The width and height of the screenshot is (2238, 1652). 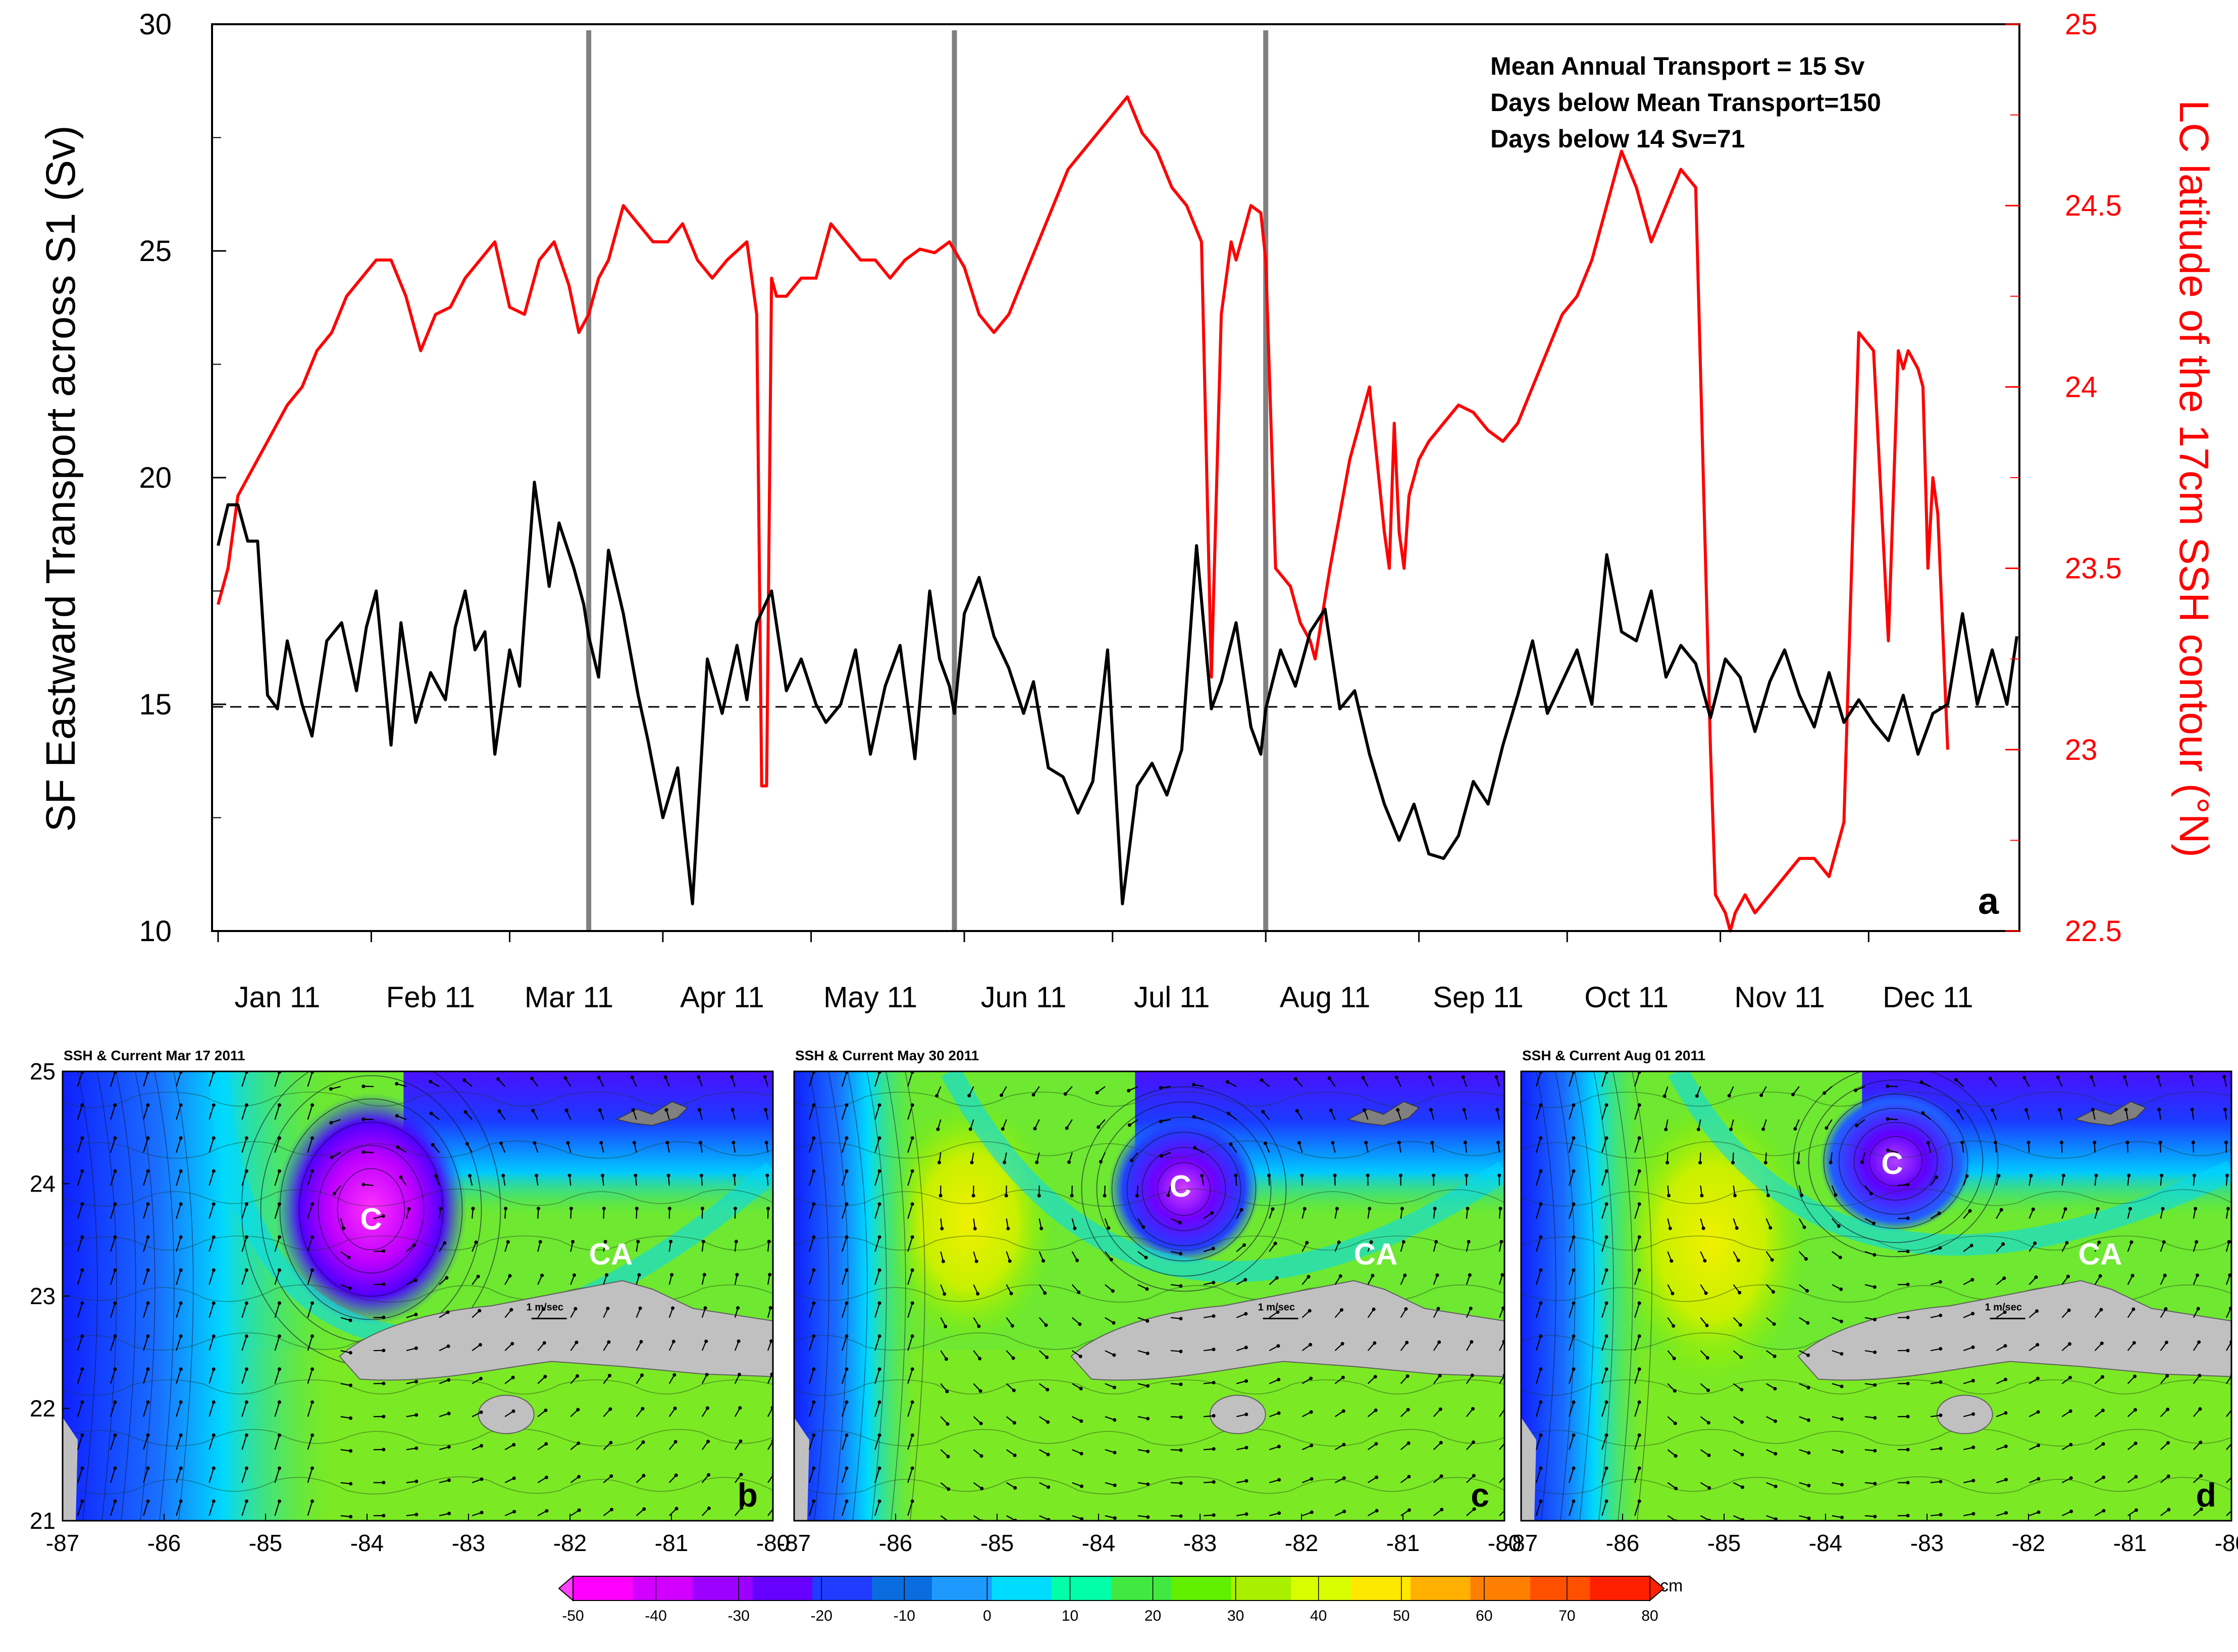 I want to click on current-contour, so click(x=164, y=1296).